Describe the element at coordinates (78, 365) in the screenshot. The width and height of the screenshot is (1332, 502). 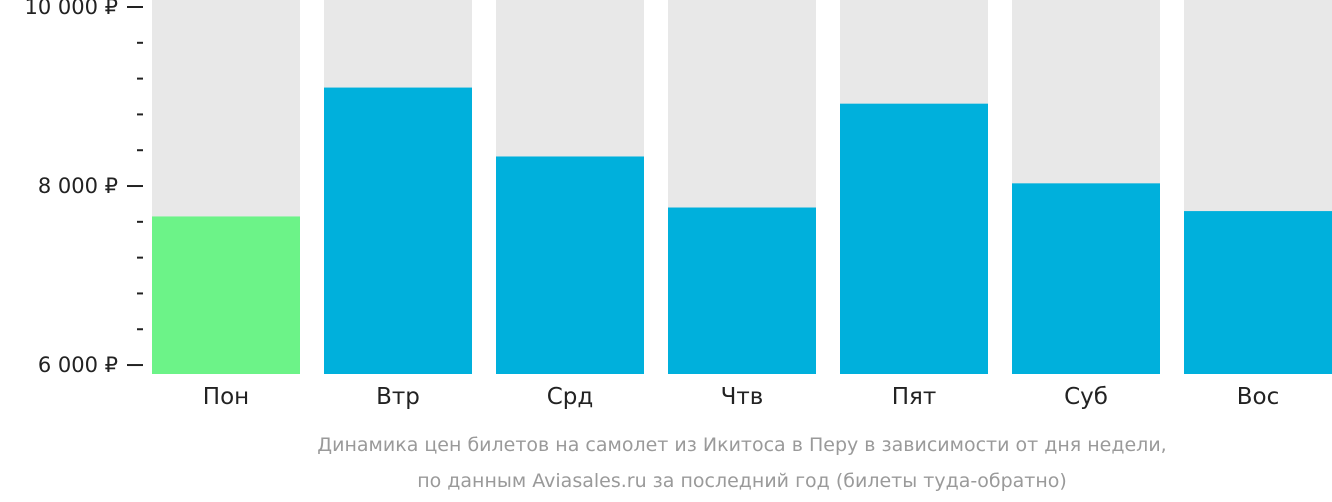
I see `y-tick-label: 6 000 ₽` at that location.